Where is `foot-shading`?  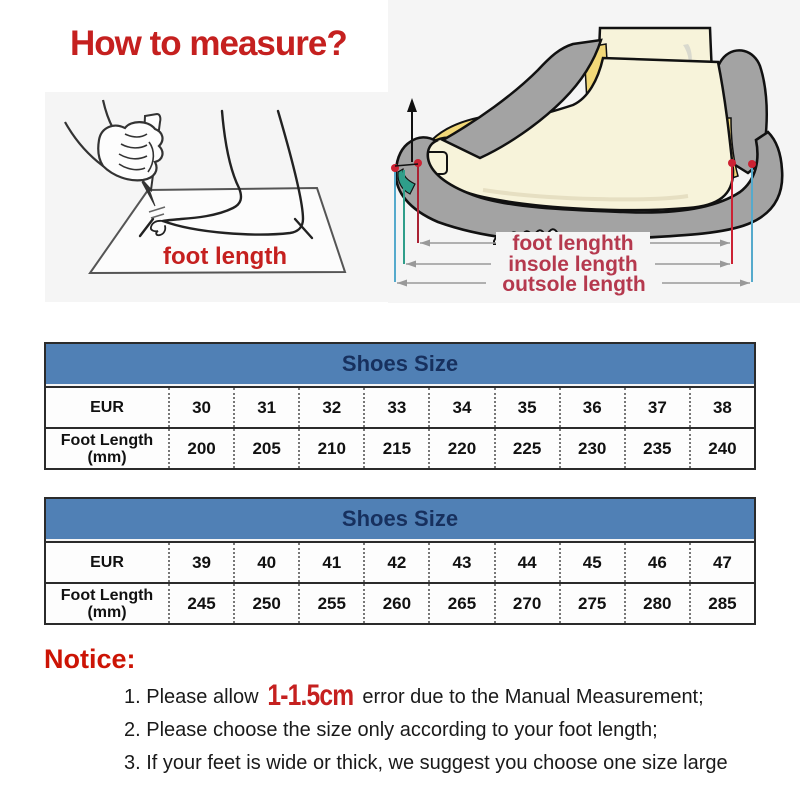 foot-shading is located at coordinates (585, 195).